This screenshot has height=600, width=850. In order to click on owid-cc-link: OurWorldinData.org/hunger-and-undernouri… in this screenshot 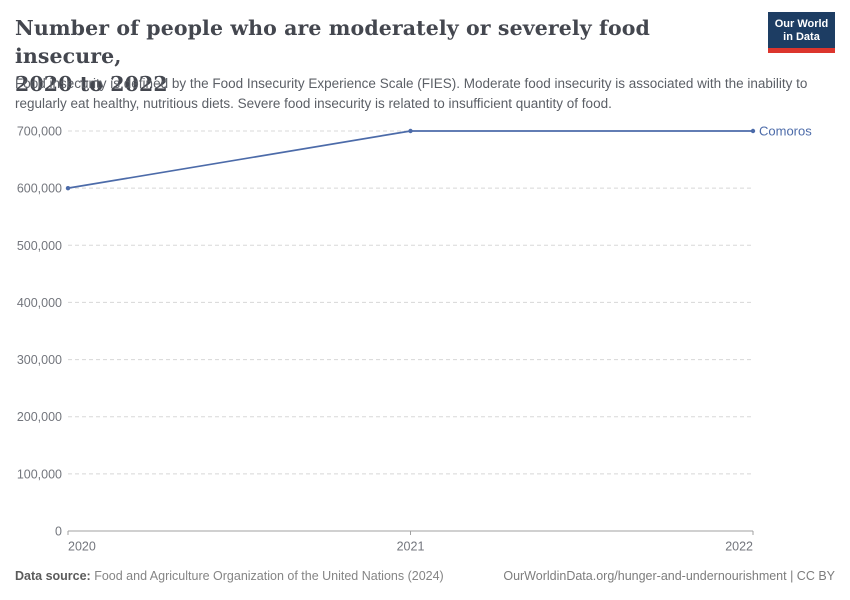, I will do `click(669, 576)`.